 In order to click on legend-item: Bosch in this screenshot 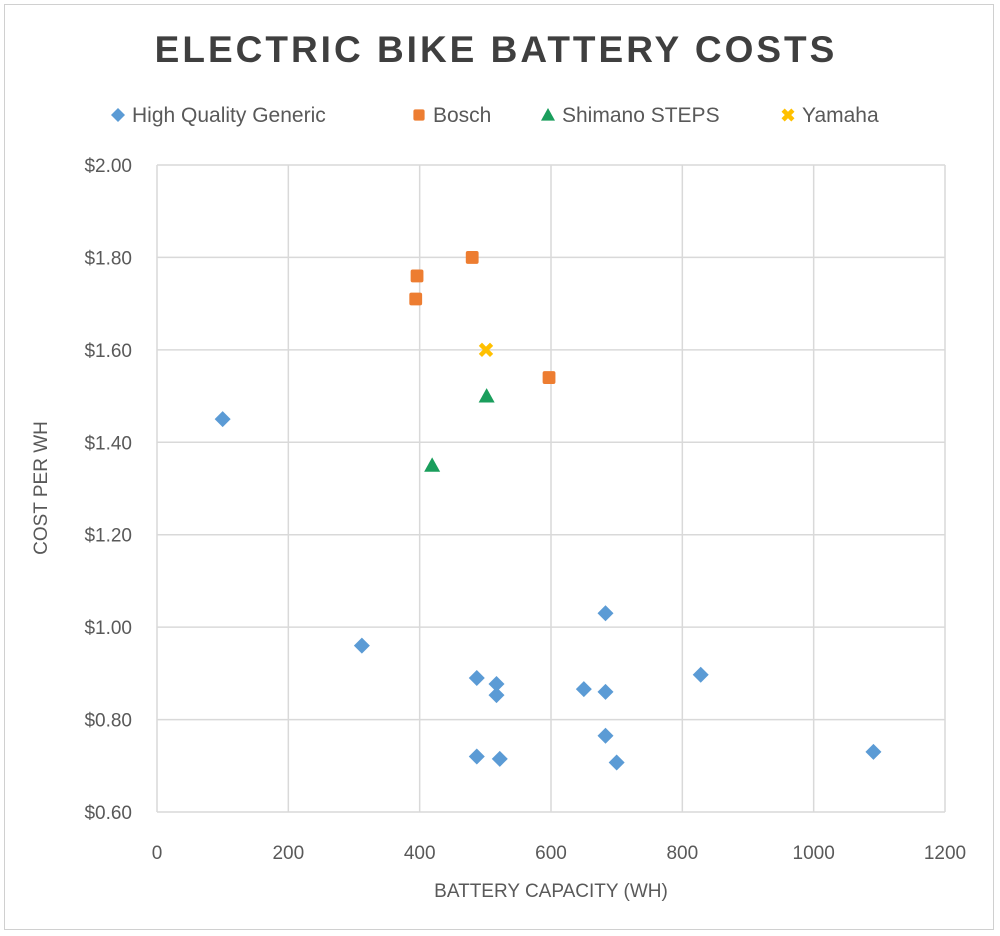, I will do `click(452, 115)`.